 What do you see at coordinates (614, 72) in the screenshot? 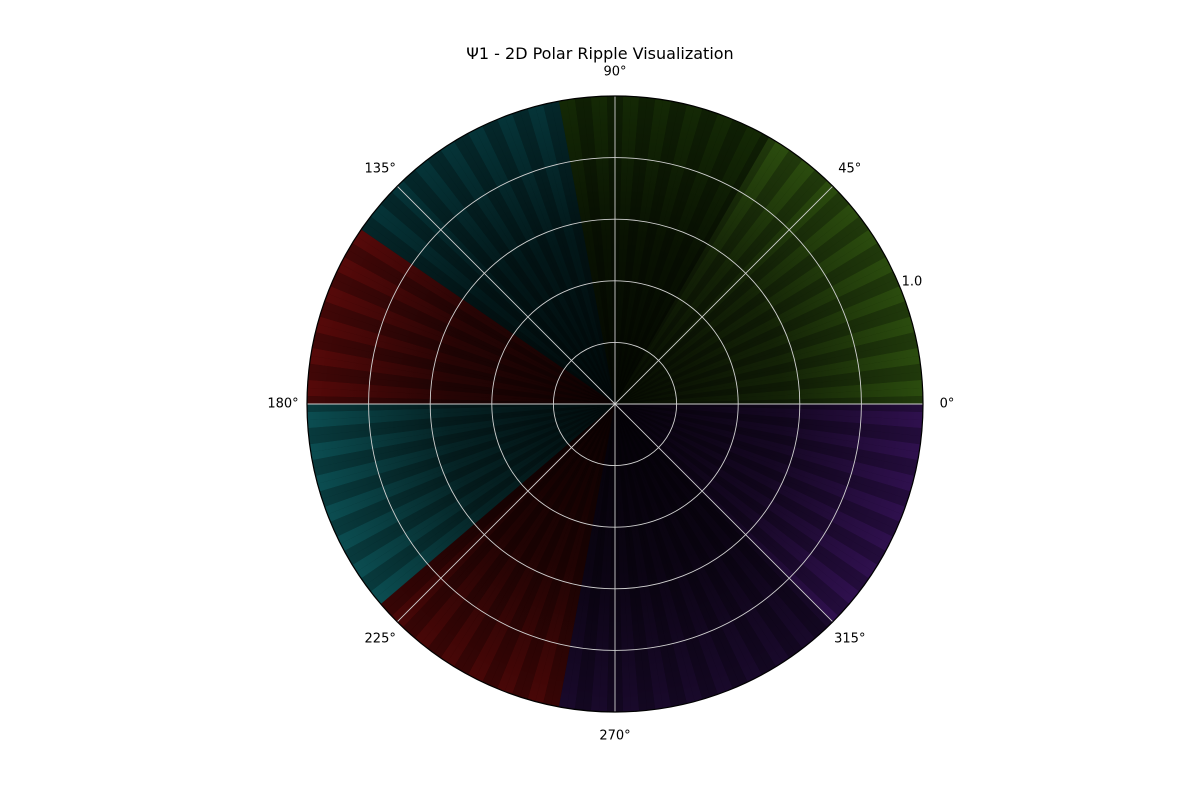
I see `angular-tick-label: 90°` at bounding box center [614, 72].